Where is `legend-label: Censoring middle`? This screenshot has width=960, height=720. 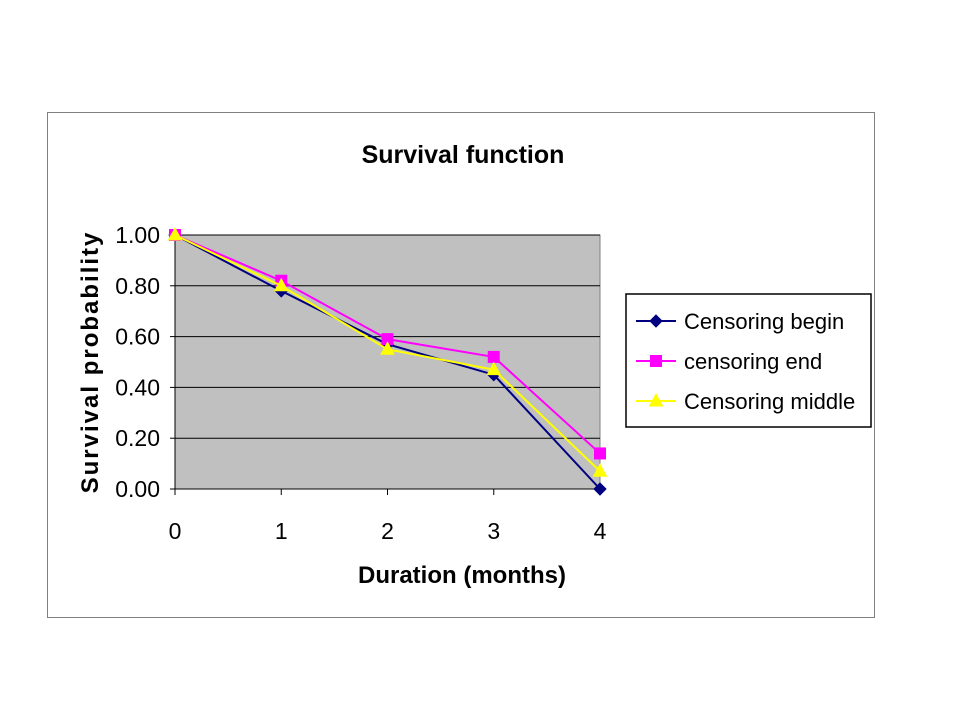
legend-label: Censoring middle is located at coordinates (769, 401).